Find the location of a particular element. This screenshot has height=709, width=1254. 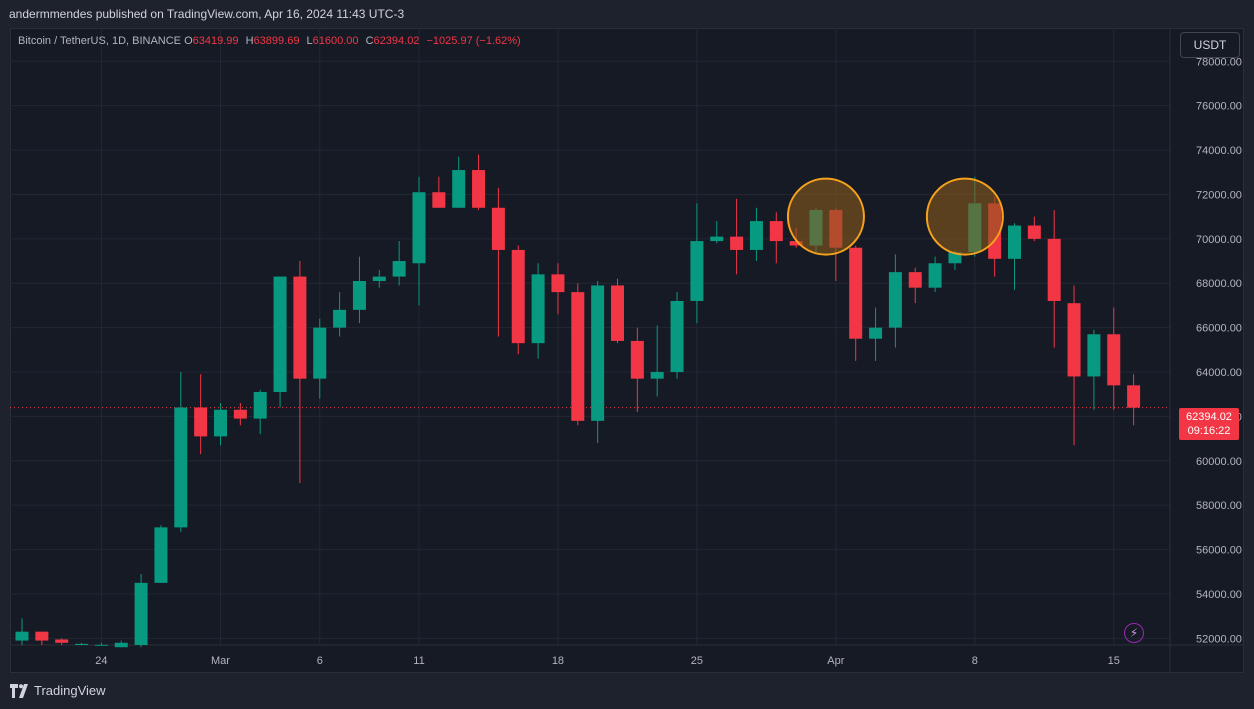

open-label: O is located at coordinates (188, 41).